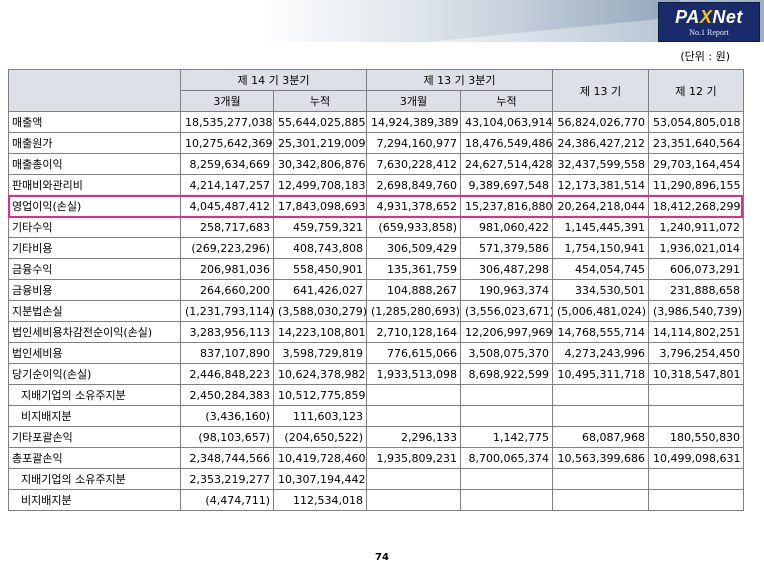  Describe the element at coordinates (227, 206) in the screenshot. I see `value-cell: 4,045,487,412` at that location.